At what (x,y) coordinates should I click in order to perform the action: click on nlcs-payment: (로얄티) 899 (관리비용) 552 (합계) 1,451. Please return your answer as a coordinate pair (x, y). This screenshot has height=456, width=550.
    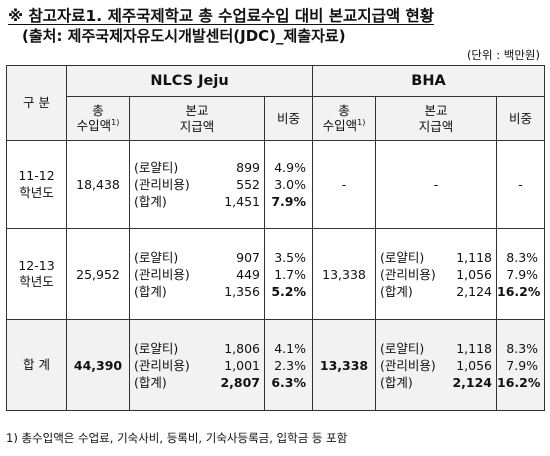
    Looking at the image, I should click on (197, 184).